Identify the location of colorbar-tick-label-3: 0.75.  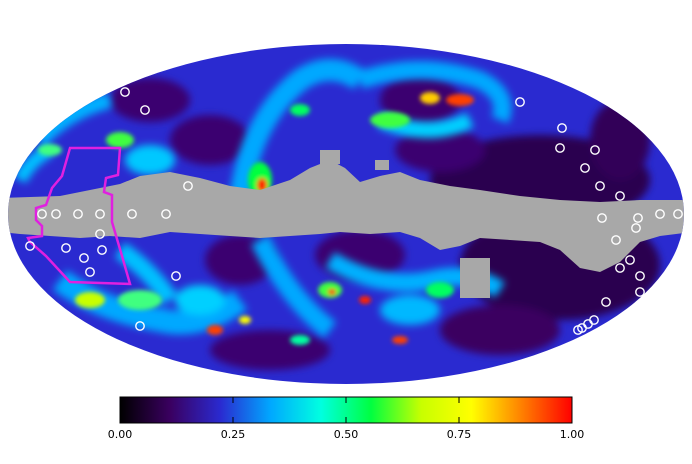
(459, 434).